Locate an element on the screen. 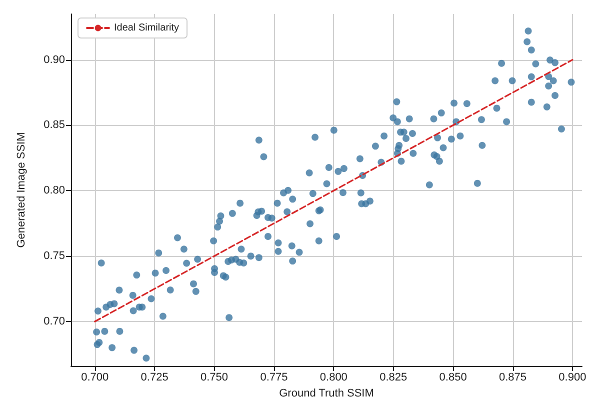 This screenshot has width=598, height=418. x-tick-label: 0.750 is located at coordinates (214, 378).